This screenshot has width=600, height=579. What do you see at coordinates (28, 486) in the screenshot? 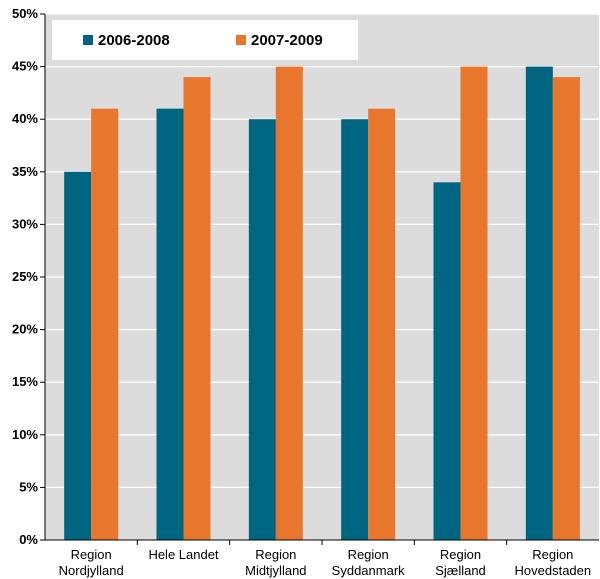
I see `y-tick-label: 5%` at bounding box center [28, 486].